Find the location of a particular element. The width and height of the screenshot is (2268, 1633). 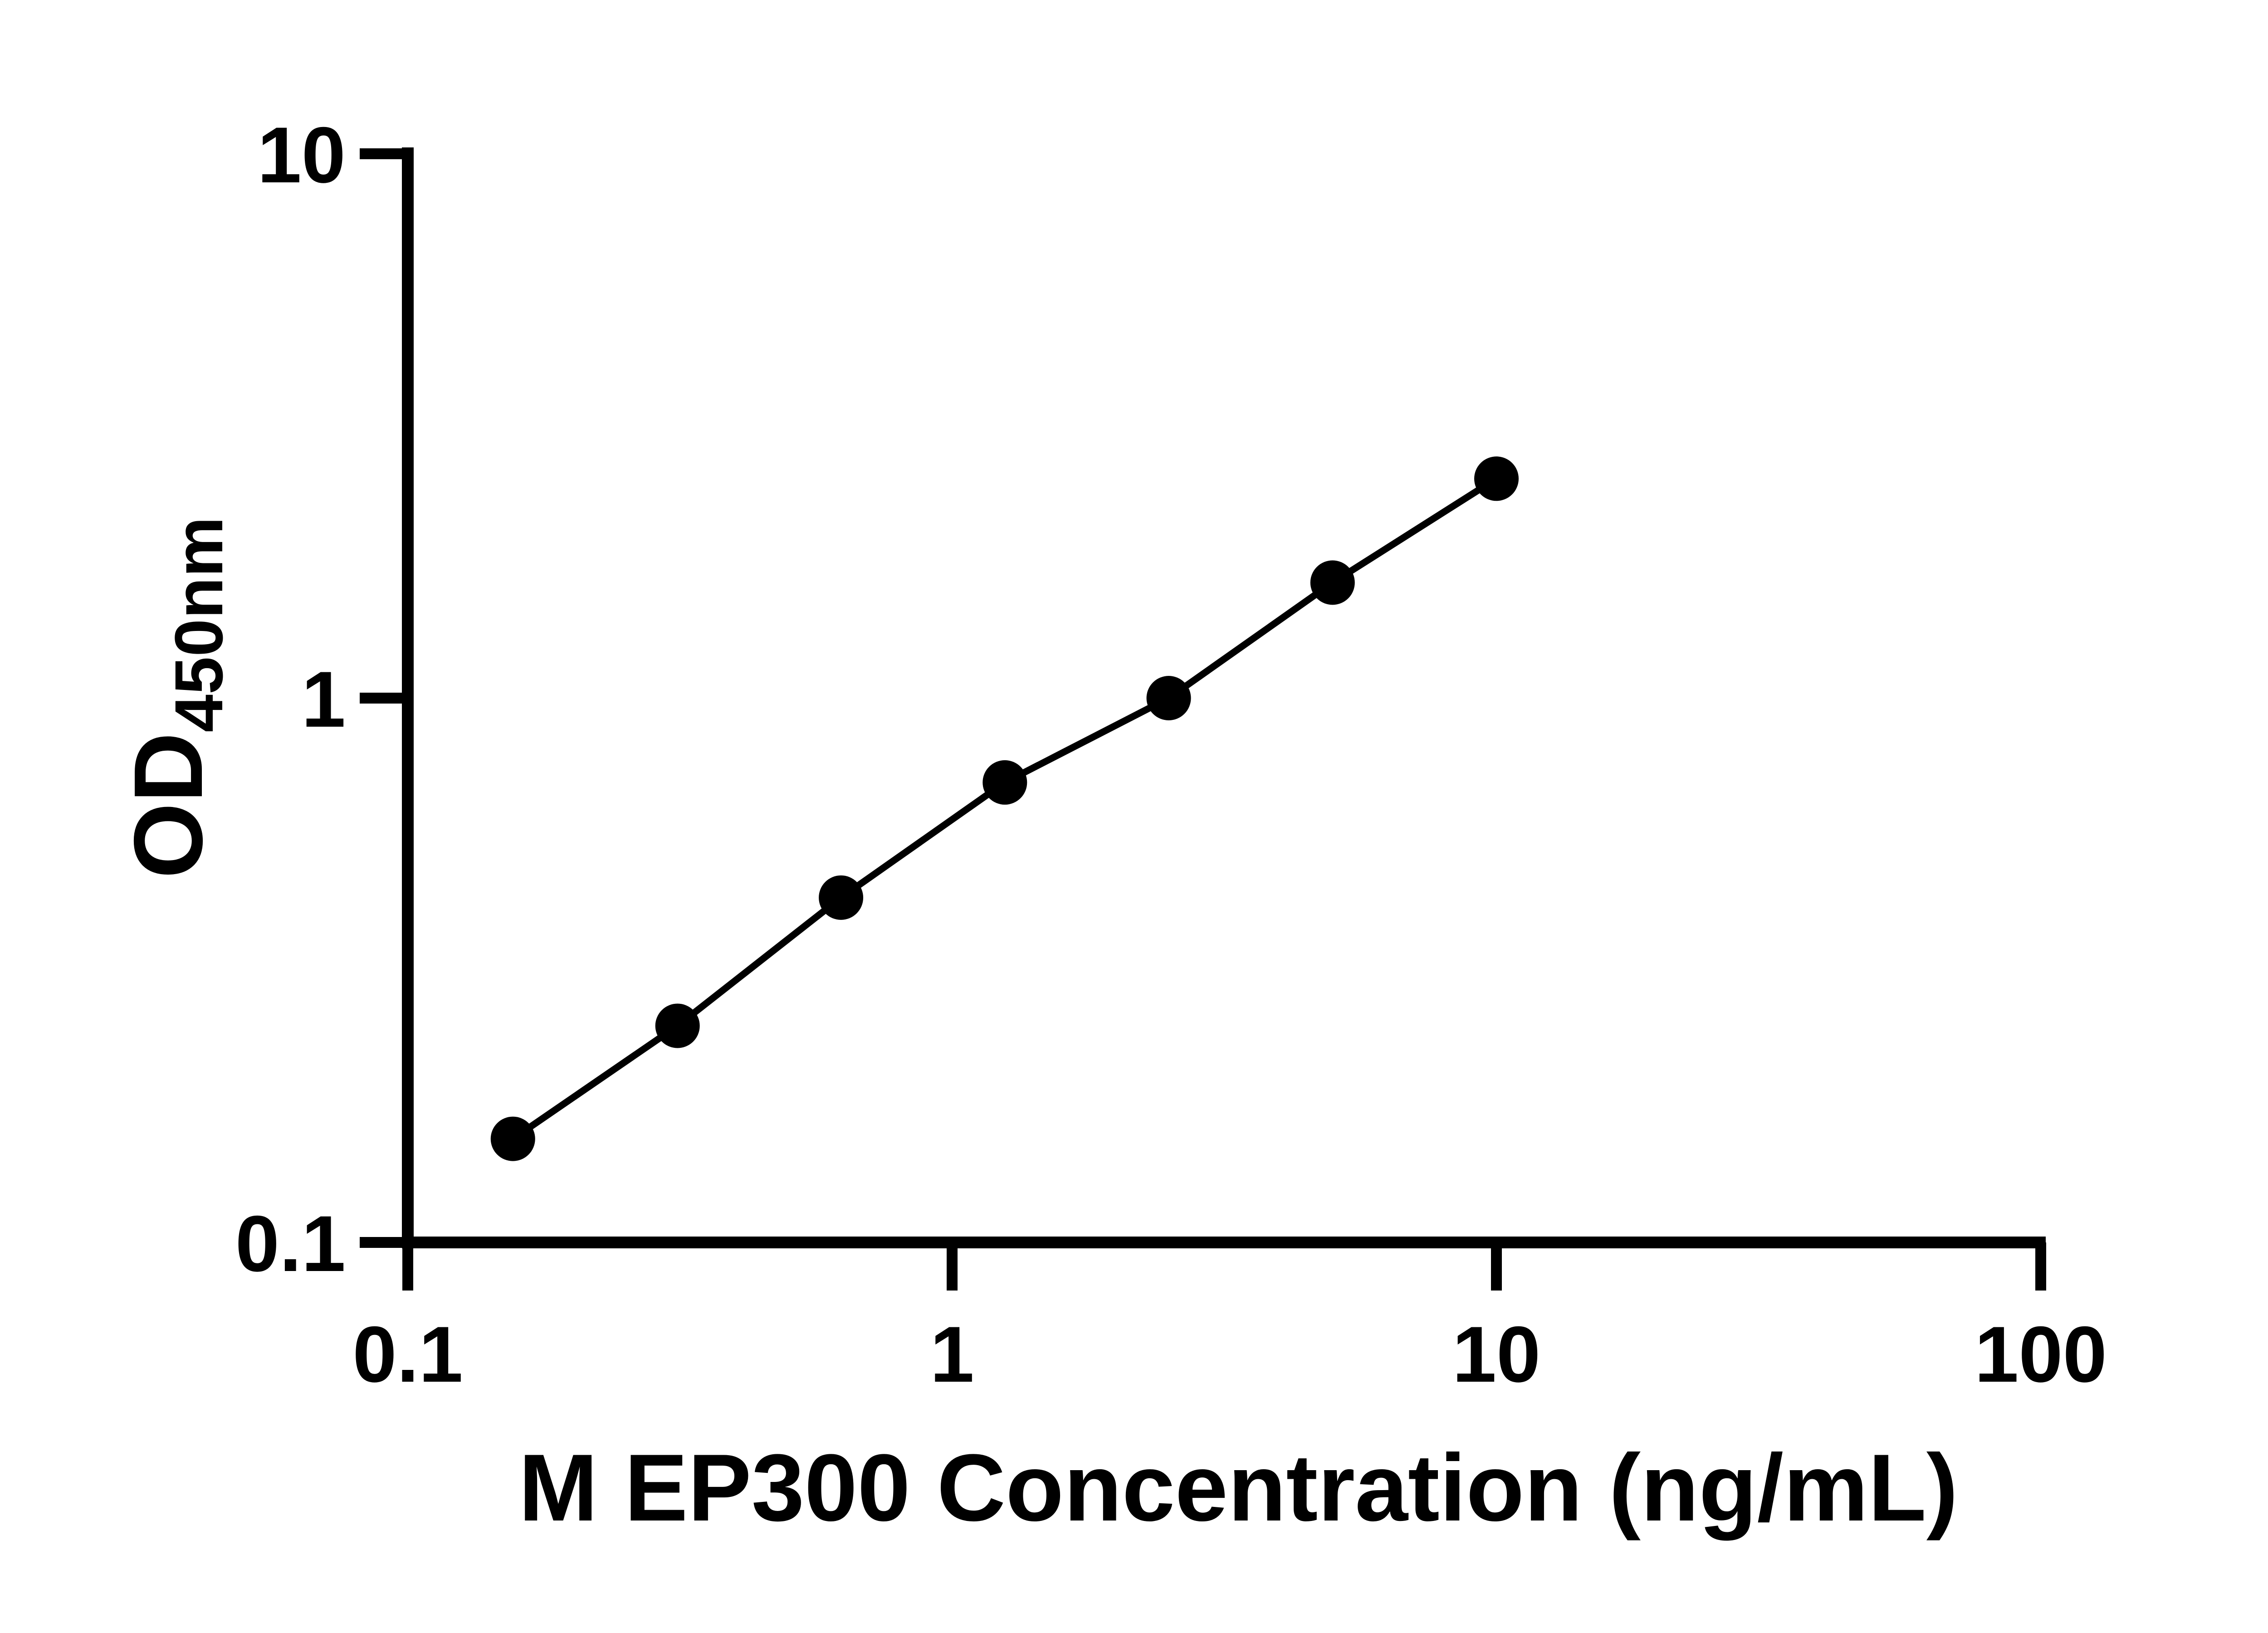

x-tick-label: 100 is located at coordinates (2041, 1354).